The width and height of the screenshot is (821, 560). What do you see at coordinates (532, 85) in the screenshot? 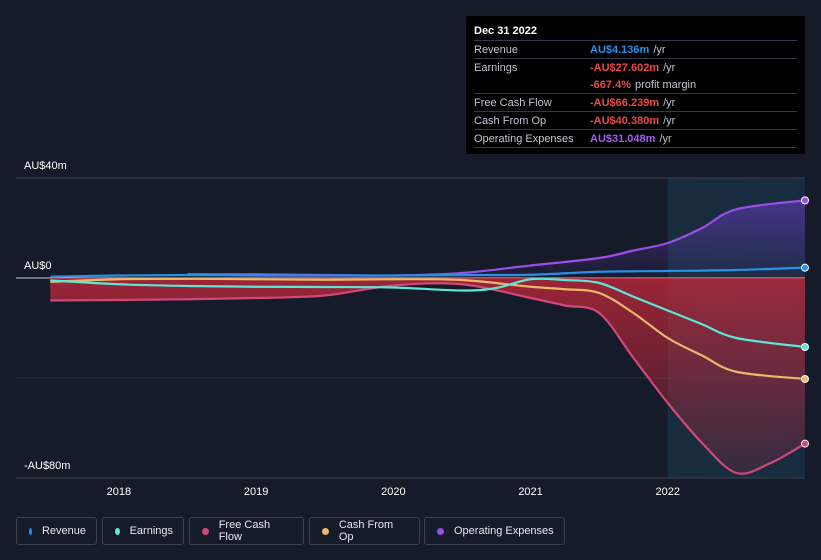
I see `tooltip-label` at bounding box center [532, 85].